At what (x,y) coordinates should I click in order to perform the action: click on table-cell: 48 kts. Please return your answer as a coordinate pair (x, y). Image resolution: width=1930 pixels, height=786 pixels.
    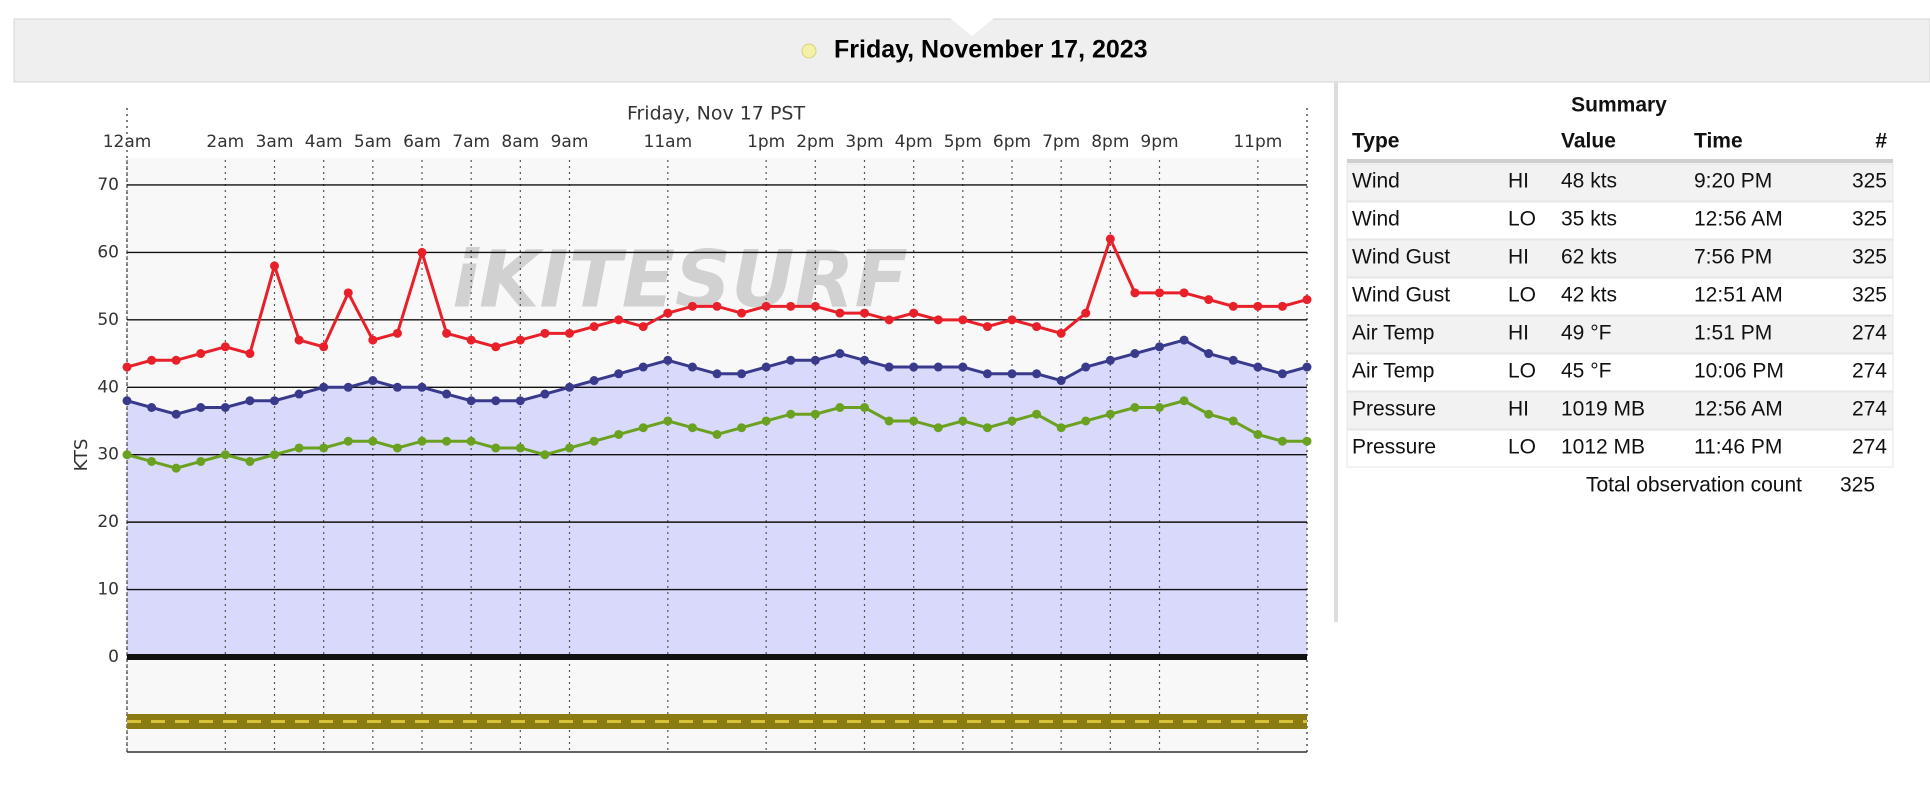
    Looking at the image, I should click on (1589, 181).